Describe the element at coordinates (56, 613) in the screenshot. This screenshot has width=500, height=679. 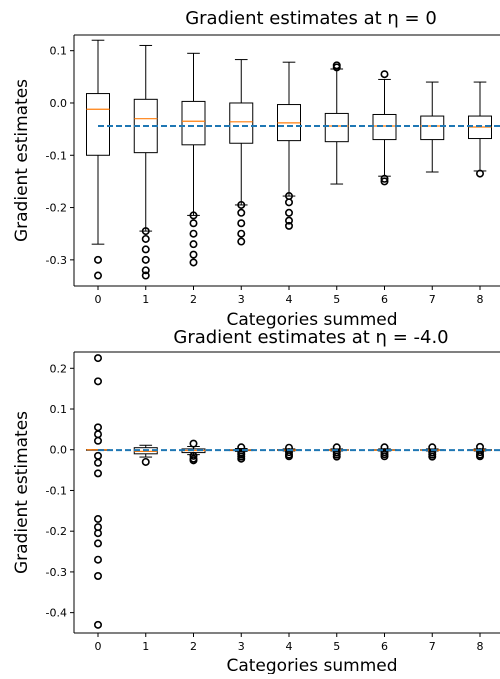
I see `y-tick-label: -0.4` at that location.